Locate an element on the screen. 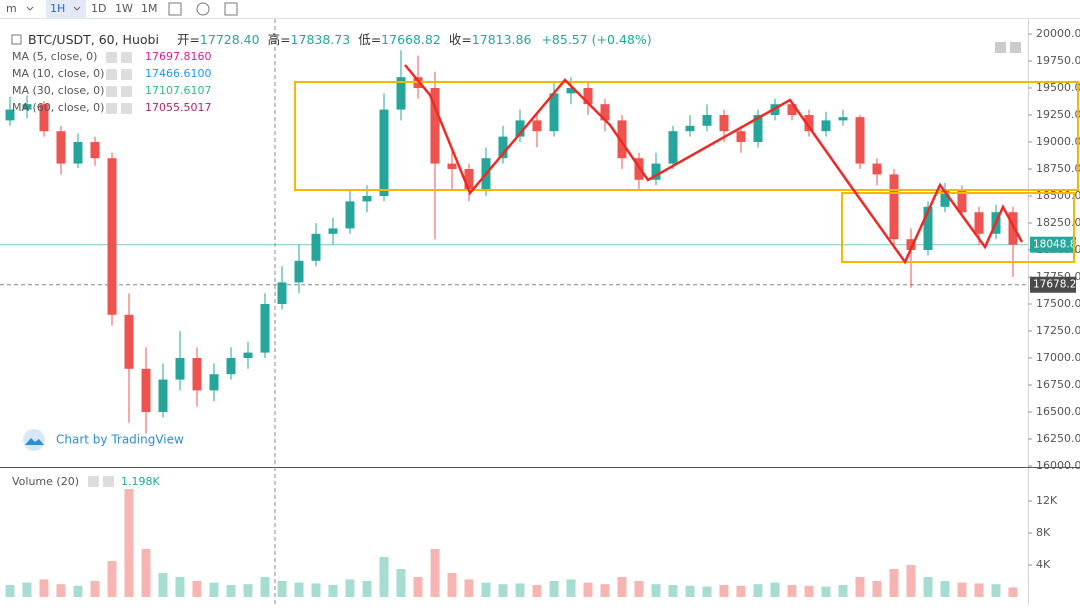  price-label-bg is located at coordinates (1053, 284).